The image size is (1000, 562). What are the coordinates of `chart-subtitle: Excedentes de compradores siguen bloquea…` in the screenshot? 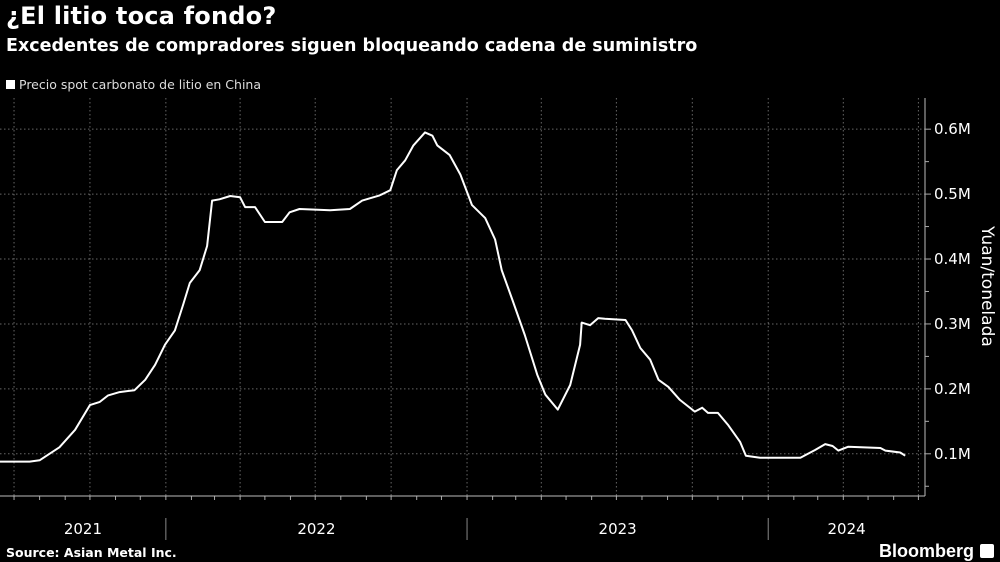 It's located at (352, 46).